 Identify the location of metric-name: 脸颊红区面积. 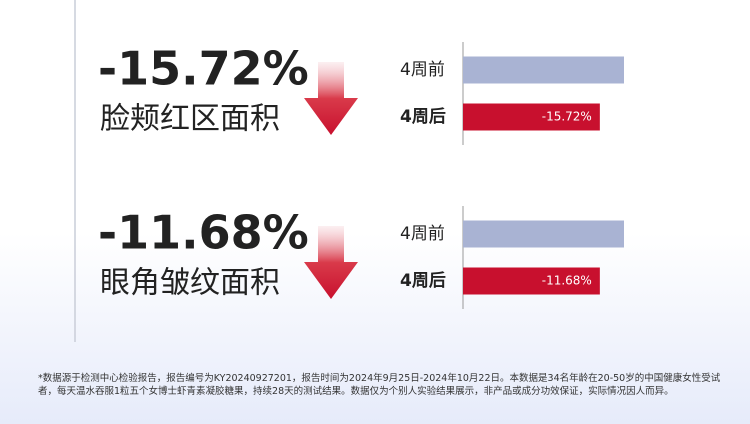
(190, 119).